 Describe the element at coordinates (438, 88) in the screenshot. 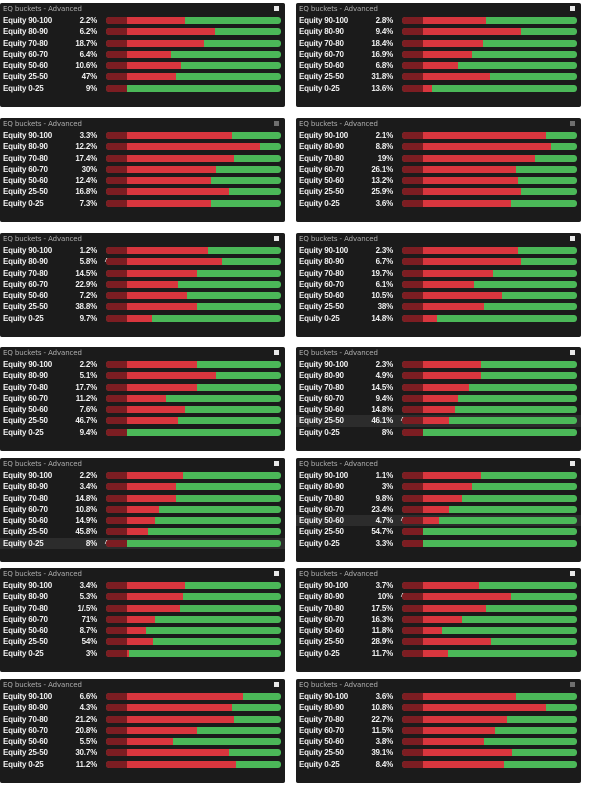

I see `bucket-row: Equity 0-25 13.6%` at that location.